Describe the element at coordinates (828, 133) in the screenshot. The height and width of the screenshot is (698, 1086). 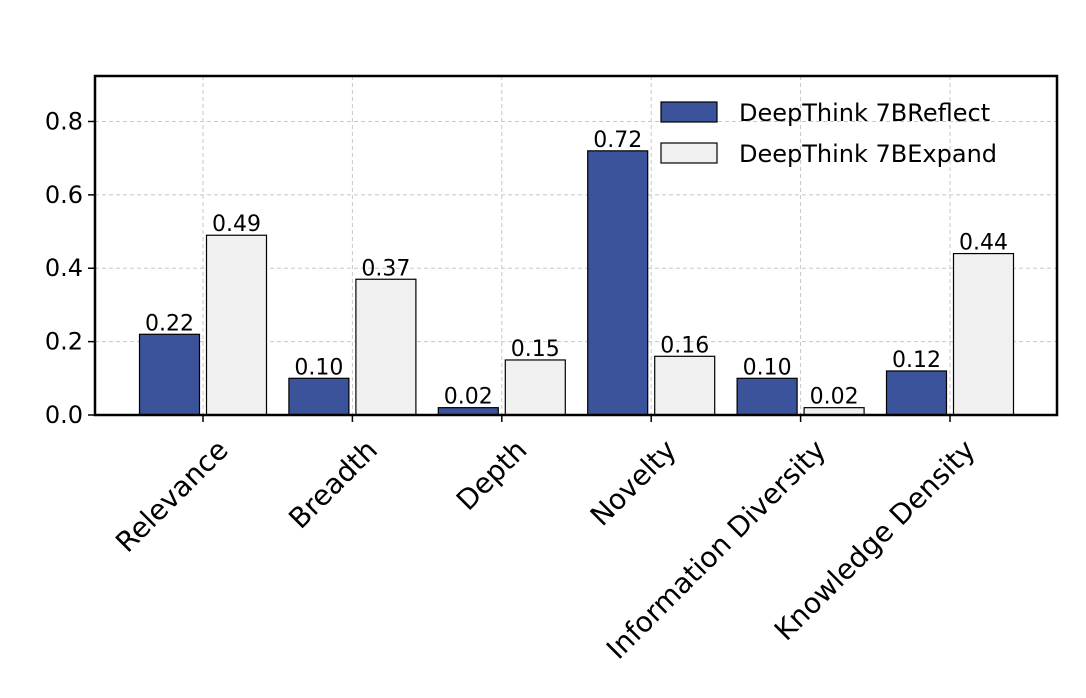
I see `legend: DeepThink 7BReflect DeepThink 7BExpand` at that location.